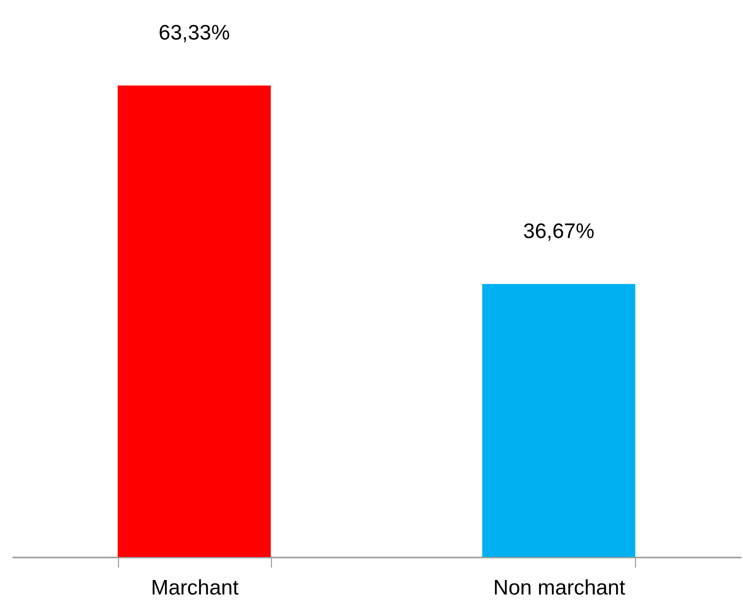  I want to click on x-tick-label: Non marchant, so click(559, 588).